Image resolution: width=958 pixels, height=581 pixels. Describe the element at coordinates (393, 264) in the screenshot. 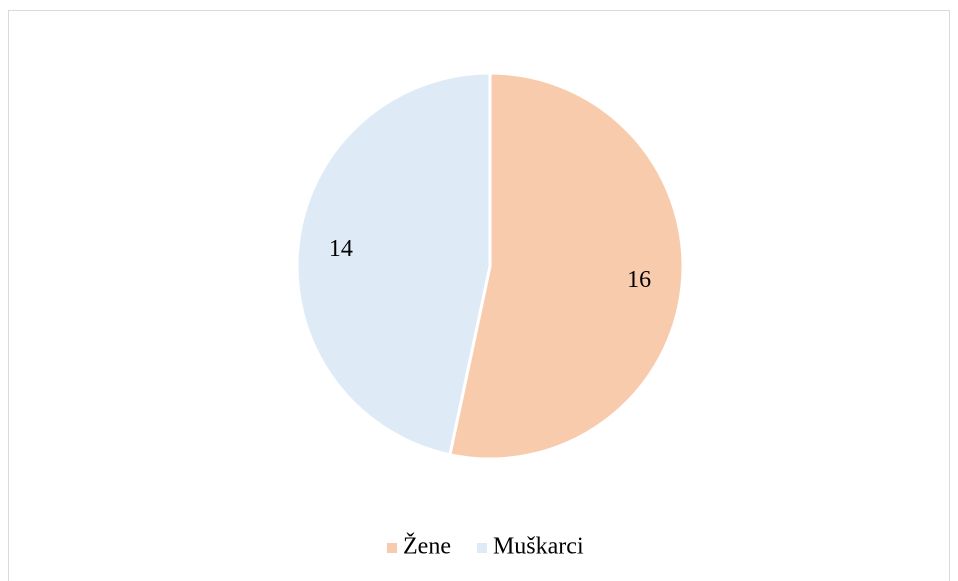

I see `pie-slice` at that location.